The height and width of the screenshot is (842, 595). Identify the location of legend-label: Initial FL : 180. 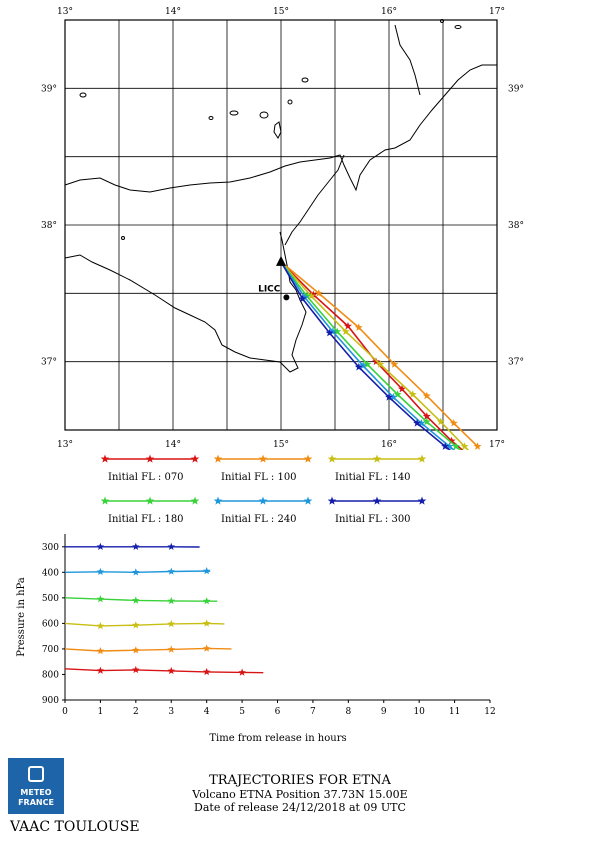
(146, 519).